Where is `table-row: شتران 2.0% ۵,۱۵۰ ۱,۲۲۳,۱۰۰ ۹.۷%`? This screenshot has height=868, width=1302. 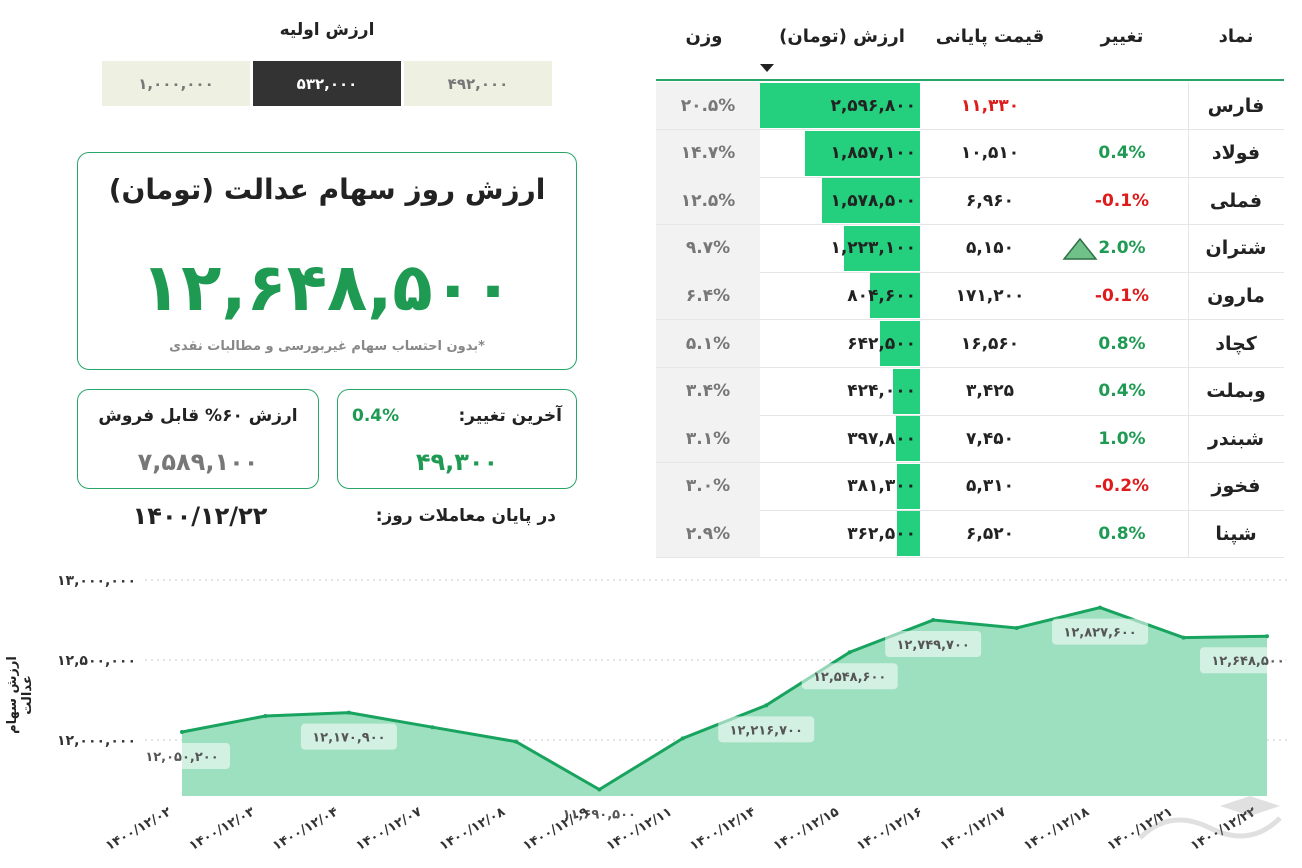 table-row: شتران 2.0% ۵,۱۵۰ ۱,۲۲۳,۱۰۰ ۹.۷% is located at coordinates (970, 248).